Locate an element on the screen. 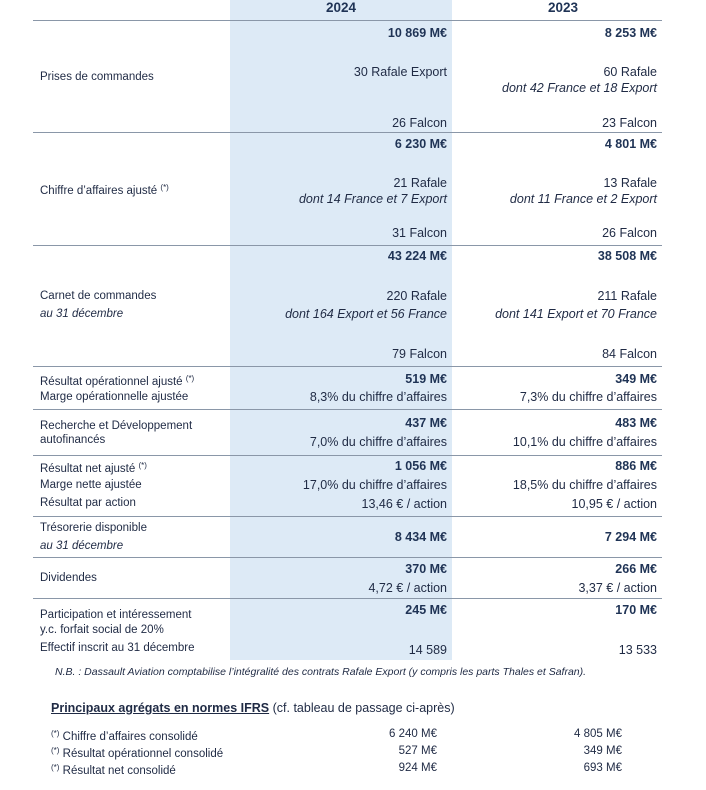 This screenshot has width=706, height=790. row-label: Résultat net ajusté (*) is located at coordinates (93, 467).